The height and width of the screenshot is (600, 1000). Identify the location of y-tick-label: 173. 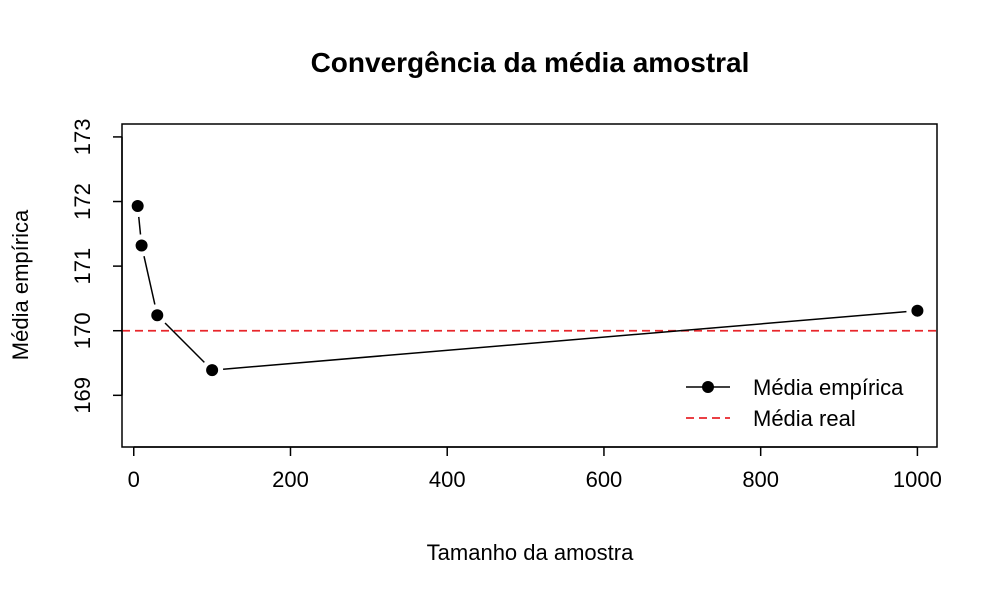
(82, 137).